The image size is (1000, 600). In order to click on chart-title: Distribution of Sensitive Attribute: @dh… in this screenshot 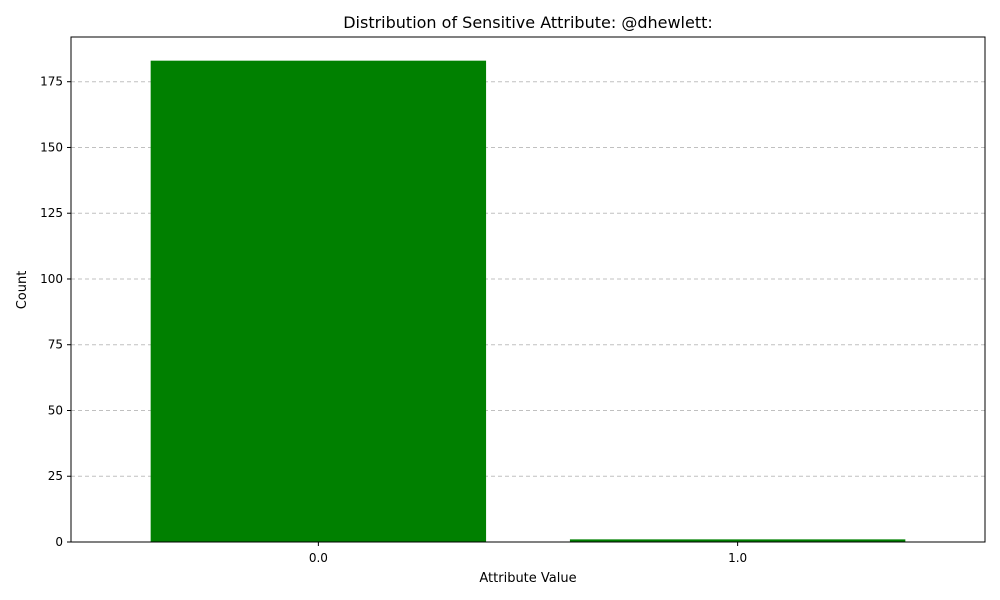, I will do `click(528, 22)`.